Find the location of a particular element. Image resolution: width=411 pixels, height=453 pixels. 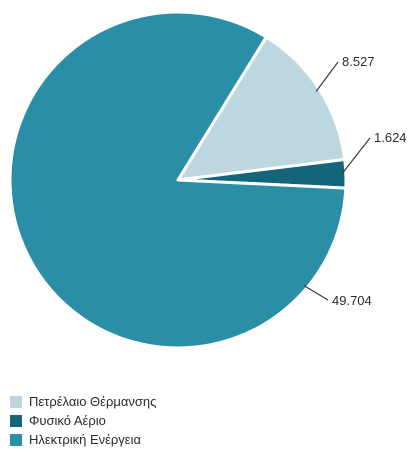

legend-swatch-heating-oil is located at coordinates (16, 401).